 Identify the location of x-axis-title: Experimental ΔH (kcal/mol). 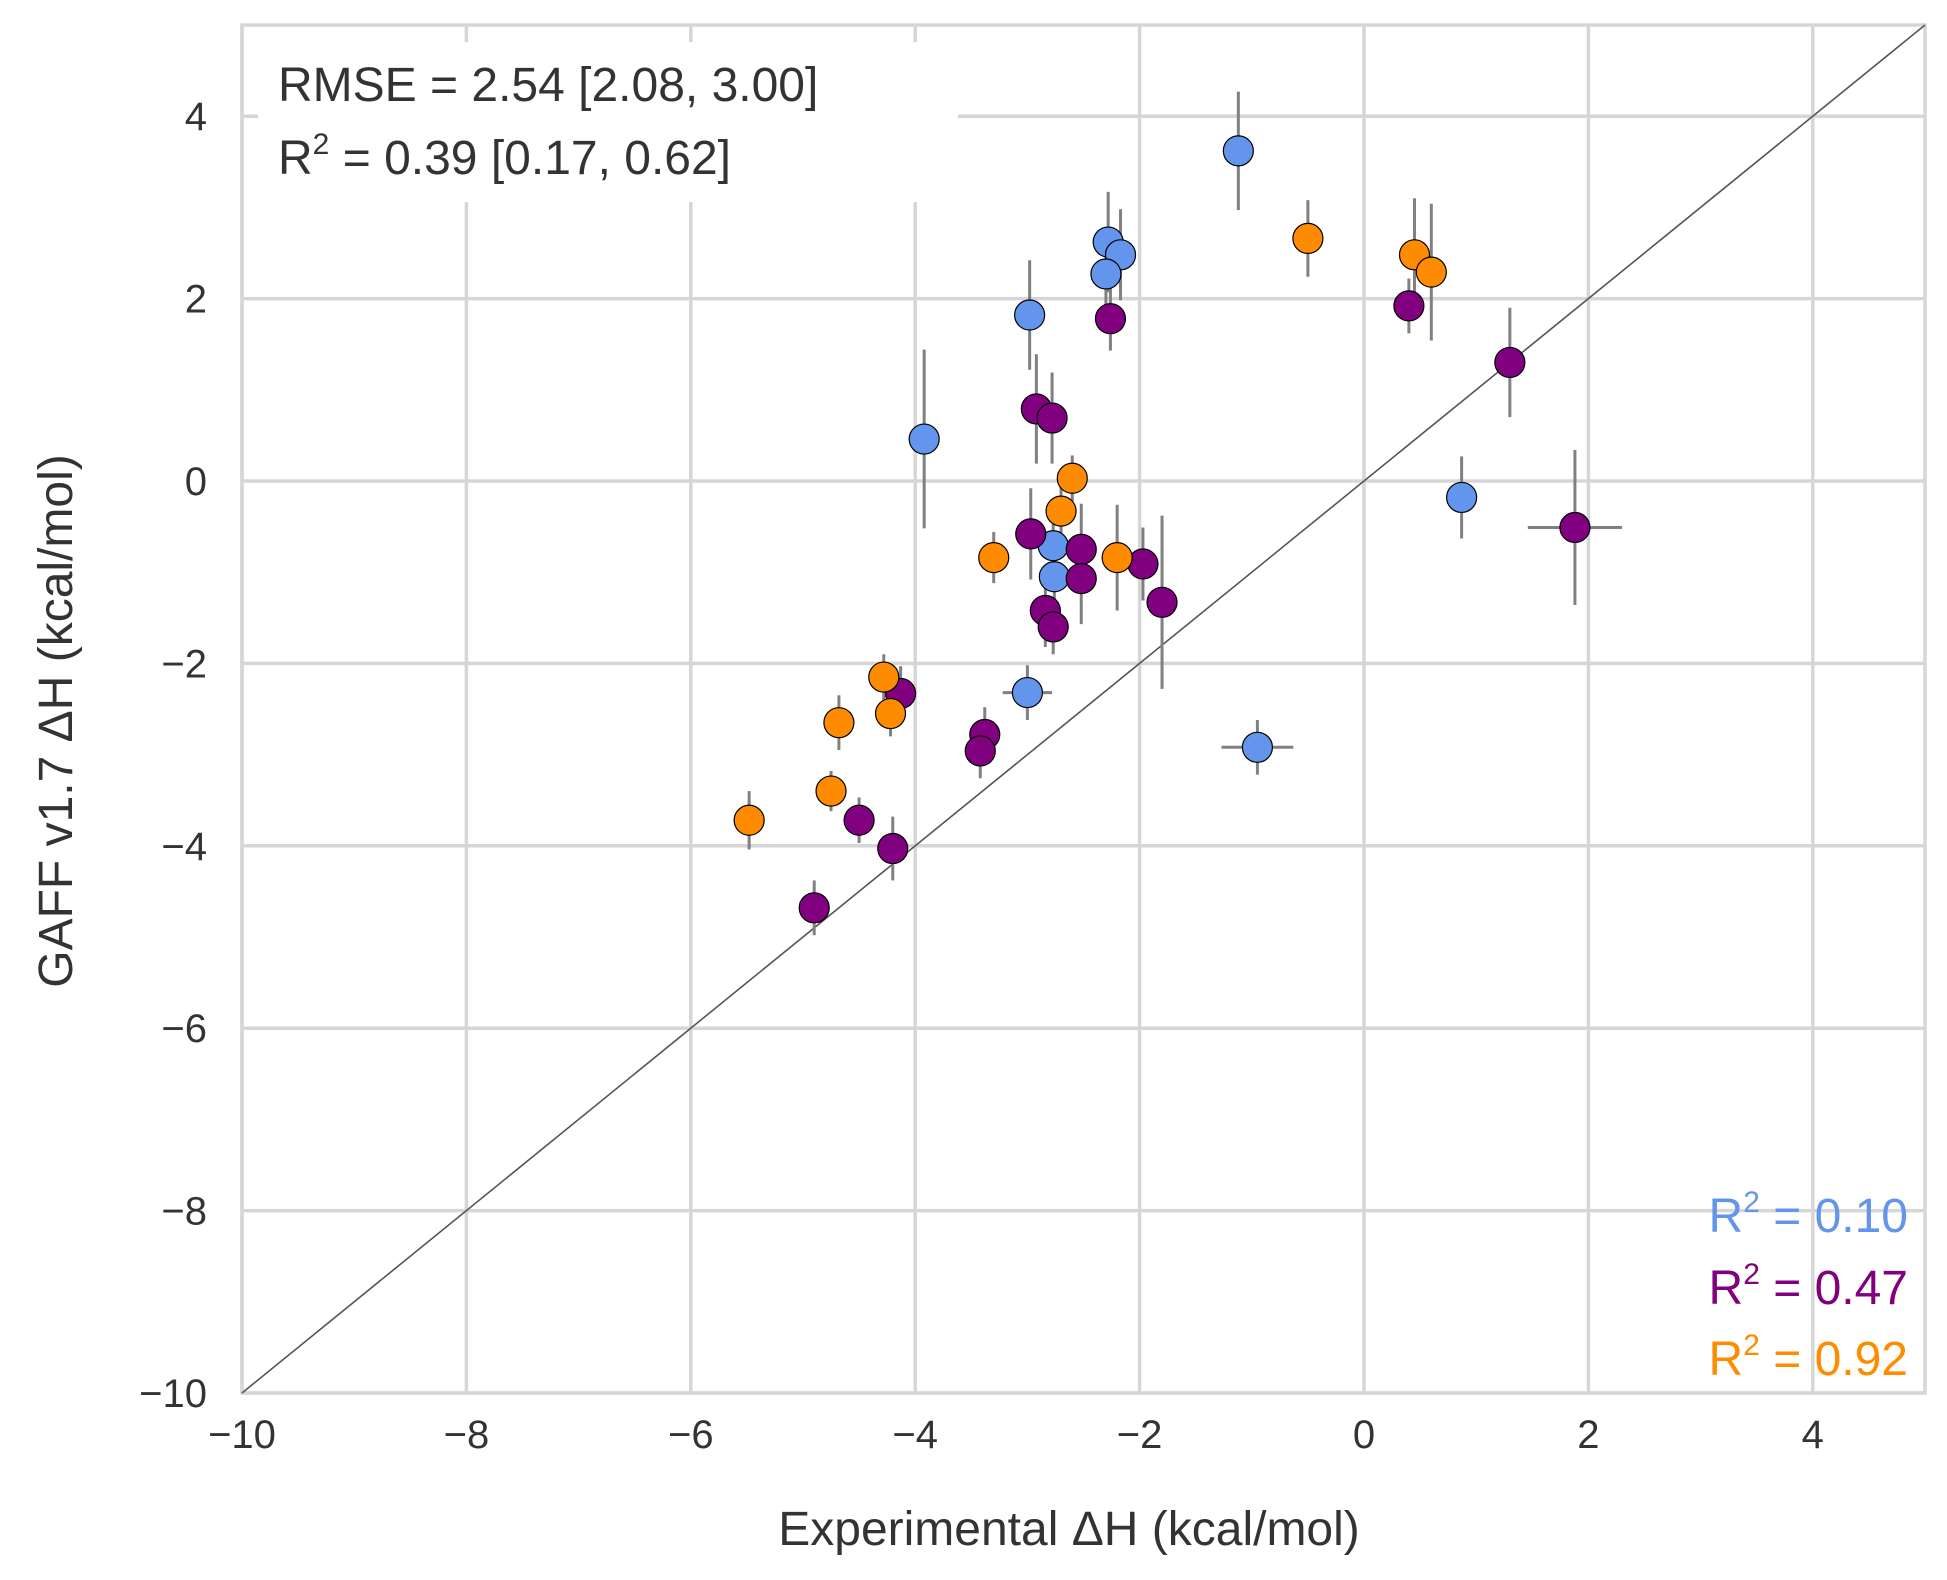
(1069, 1529).